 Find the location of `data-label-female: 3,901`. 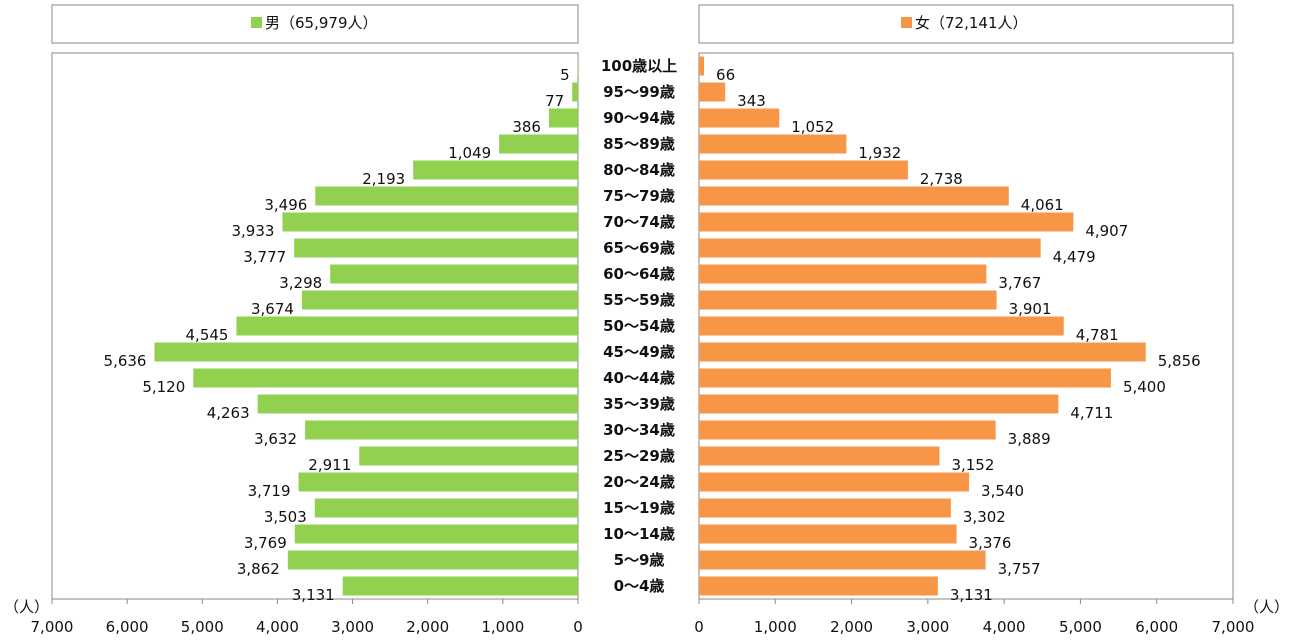

data-label-female: 3,901 is located at coordinates (1030, 309).